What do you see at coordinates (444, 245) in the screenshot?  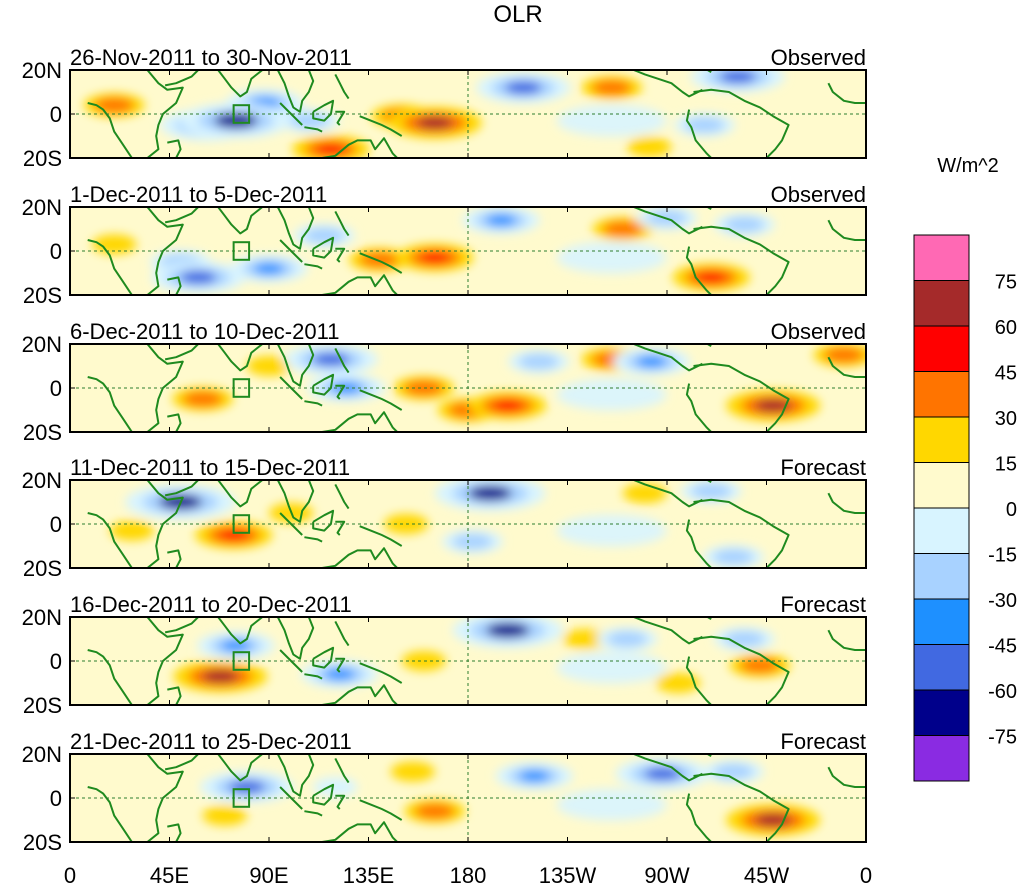 I see `panel-2: 20N 0 20S 1-Dec-2011 to 5-Dec-2011 Observed` at bounding box center [444, 245].